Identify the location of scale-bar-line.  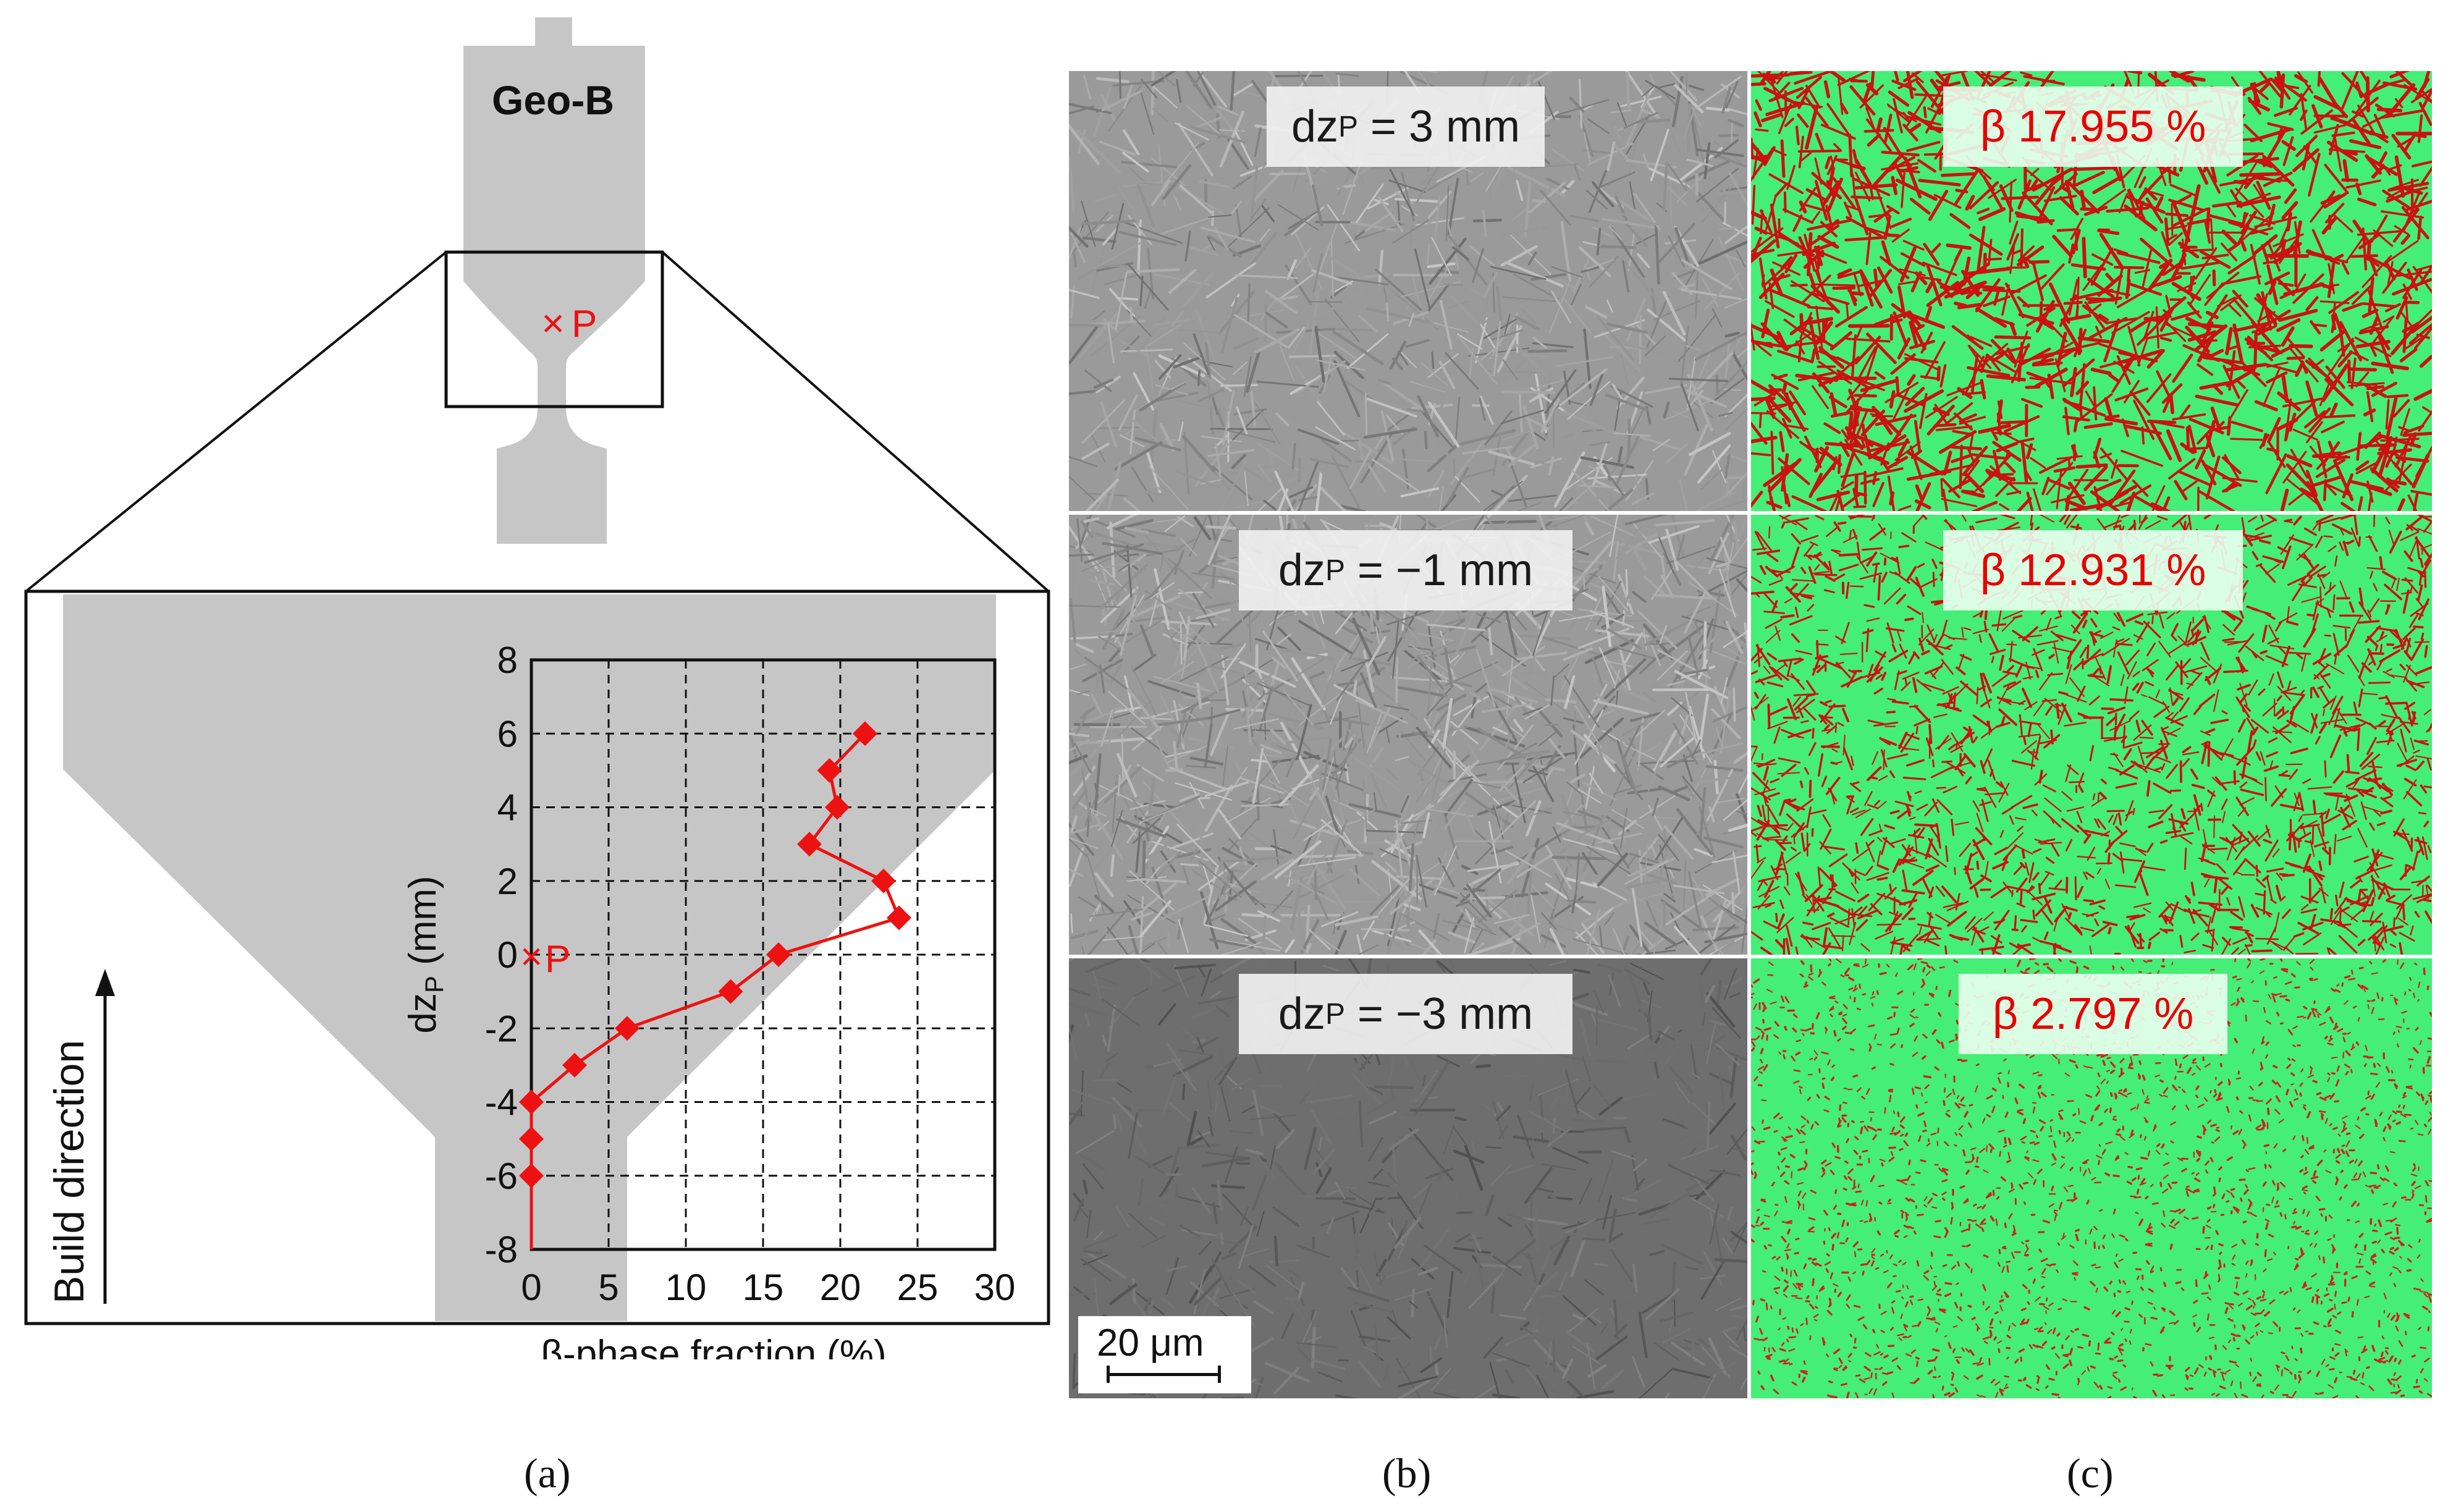
(1163, 1374).